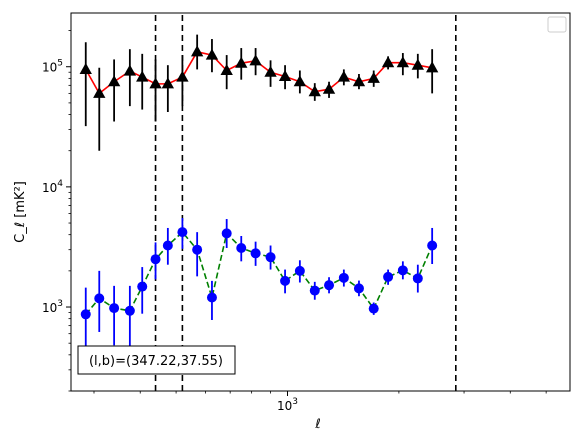 Image resolution: width=580 pixels, height=441 pixels. Describe the element at coordinates (52, 67) in the screenshot. I see `tick-label: 10⁵` at that location.